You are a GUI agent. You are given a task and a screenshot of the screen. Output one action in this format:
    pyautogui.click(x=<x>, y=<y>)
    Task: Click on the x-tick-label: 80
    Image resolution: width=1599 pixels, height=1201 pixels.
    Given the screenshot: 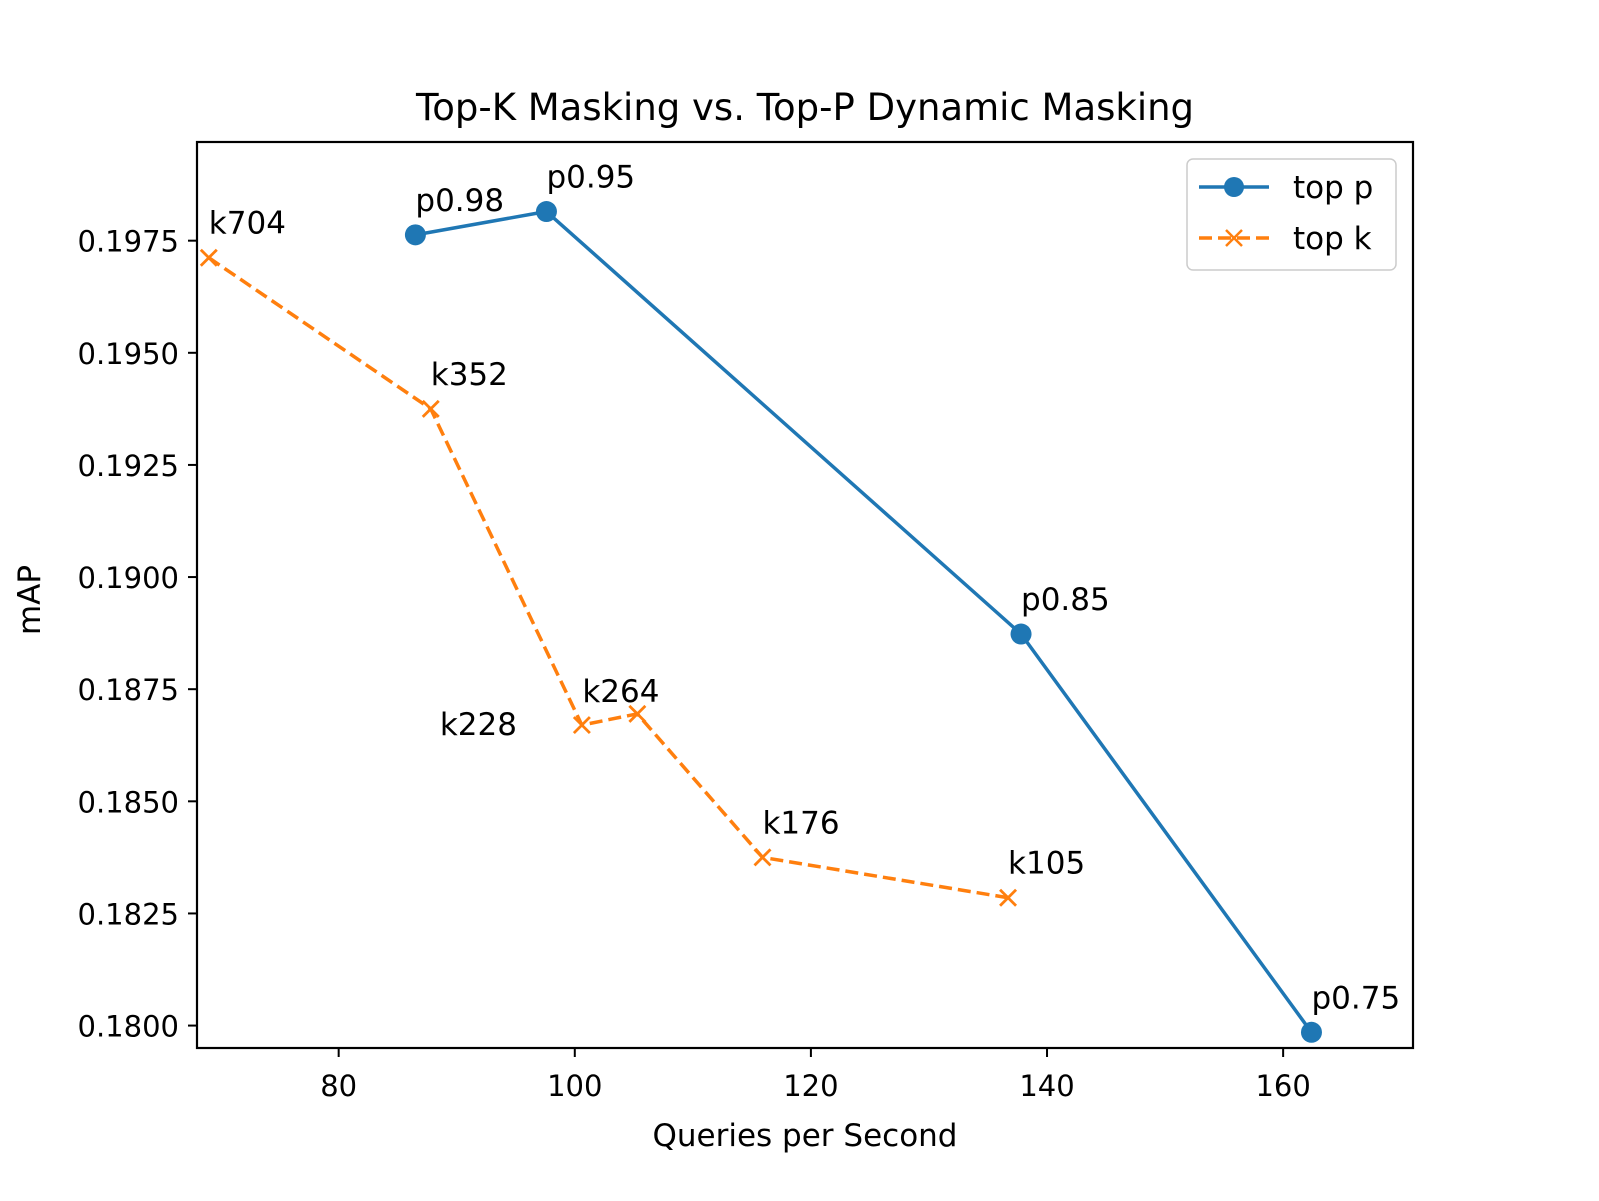 What is the action you would take?
    pyautogui.click(x=338, y=1086)
    